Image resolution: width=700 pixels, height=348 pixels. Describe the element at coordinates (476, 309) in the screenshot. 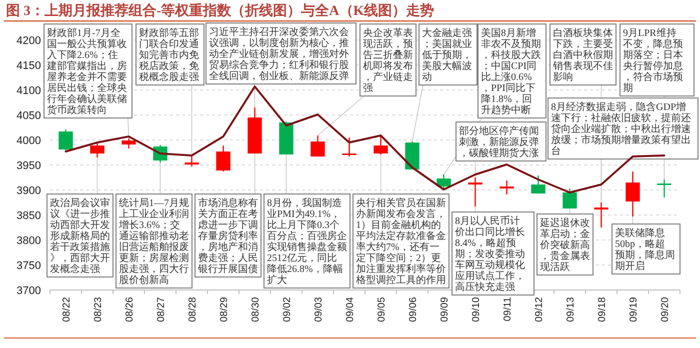

I see `x-tick-label: 09/10` at that location.